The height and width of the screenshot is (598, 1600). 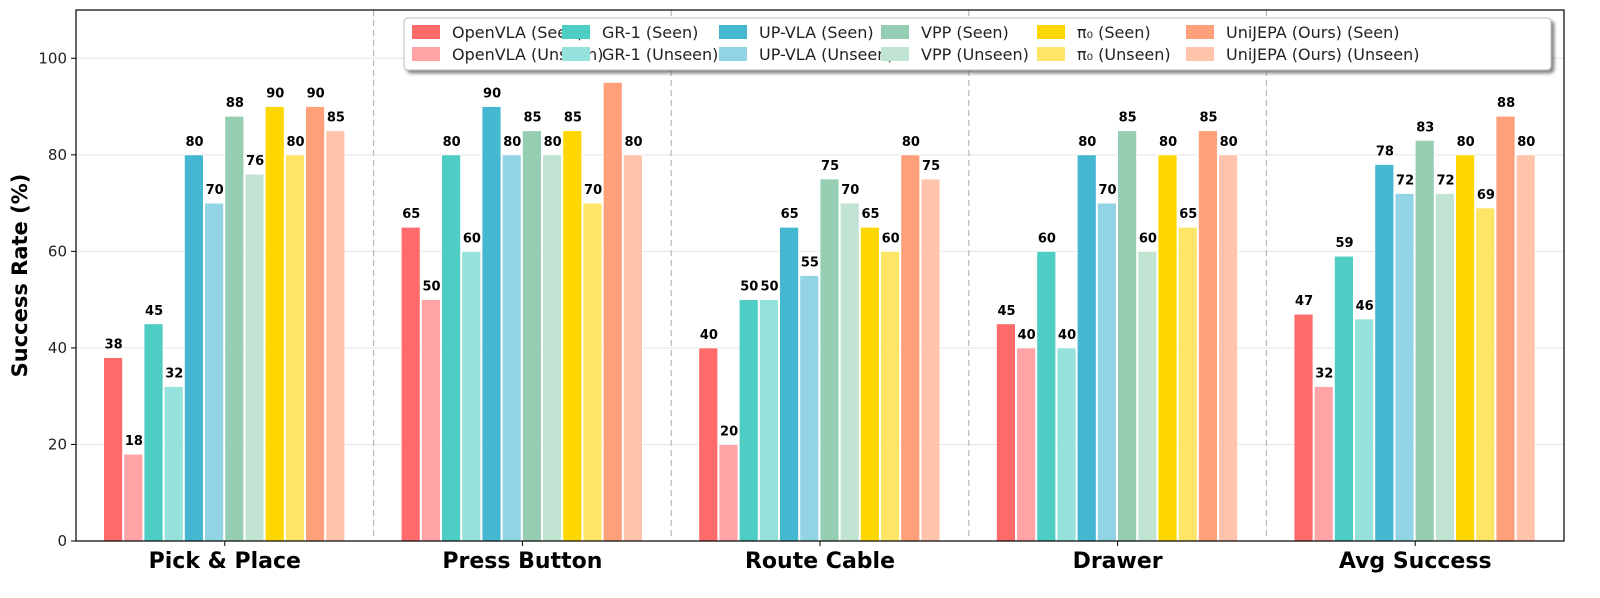 What do you see at coordinates (965, 32) in the screenshot?
I see `legend-entry-label: VPP (Seen)` at bounding box center [965, 32].